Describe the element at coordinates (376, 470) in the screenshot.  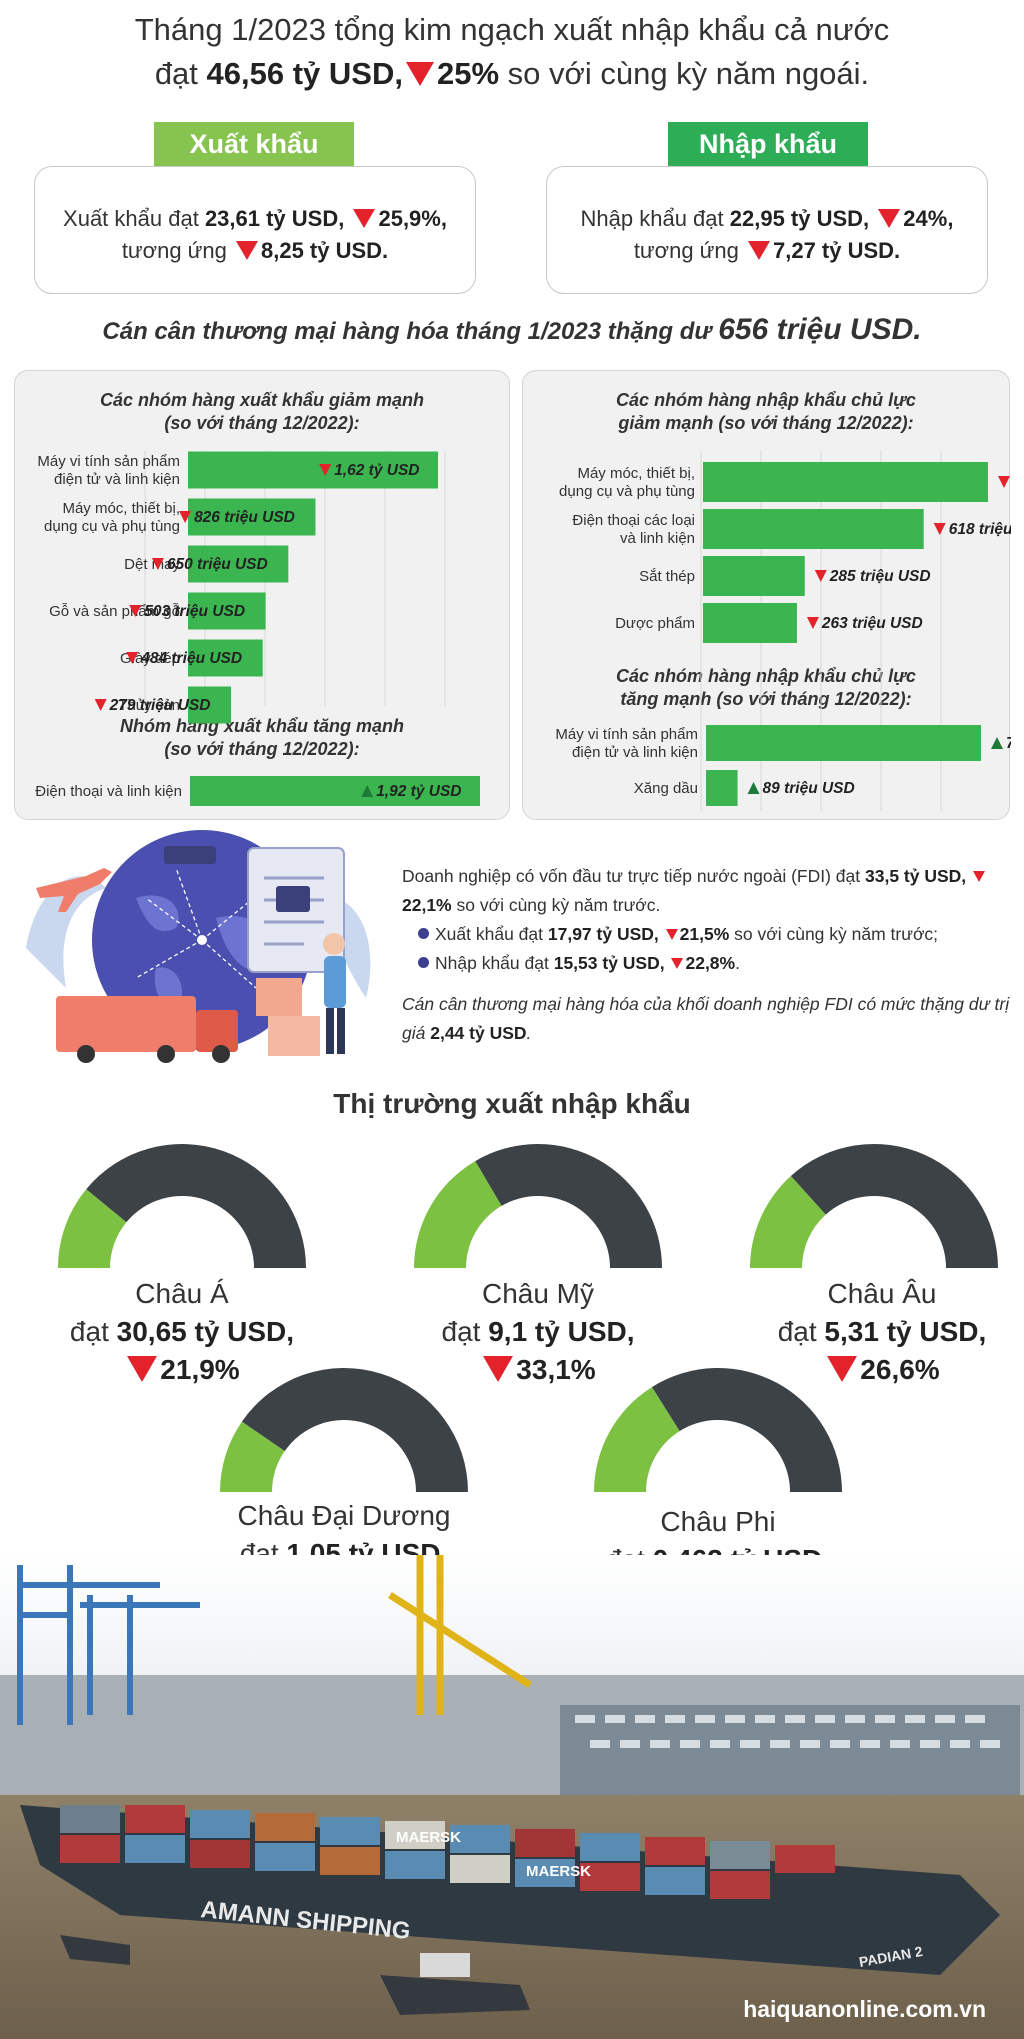
I see `value-label: 1,62 tỷ USD` at that location.